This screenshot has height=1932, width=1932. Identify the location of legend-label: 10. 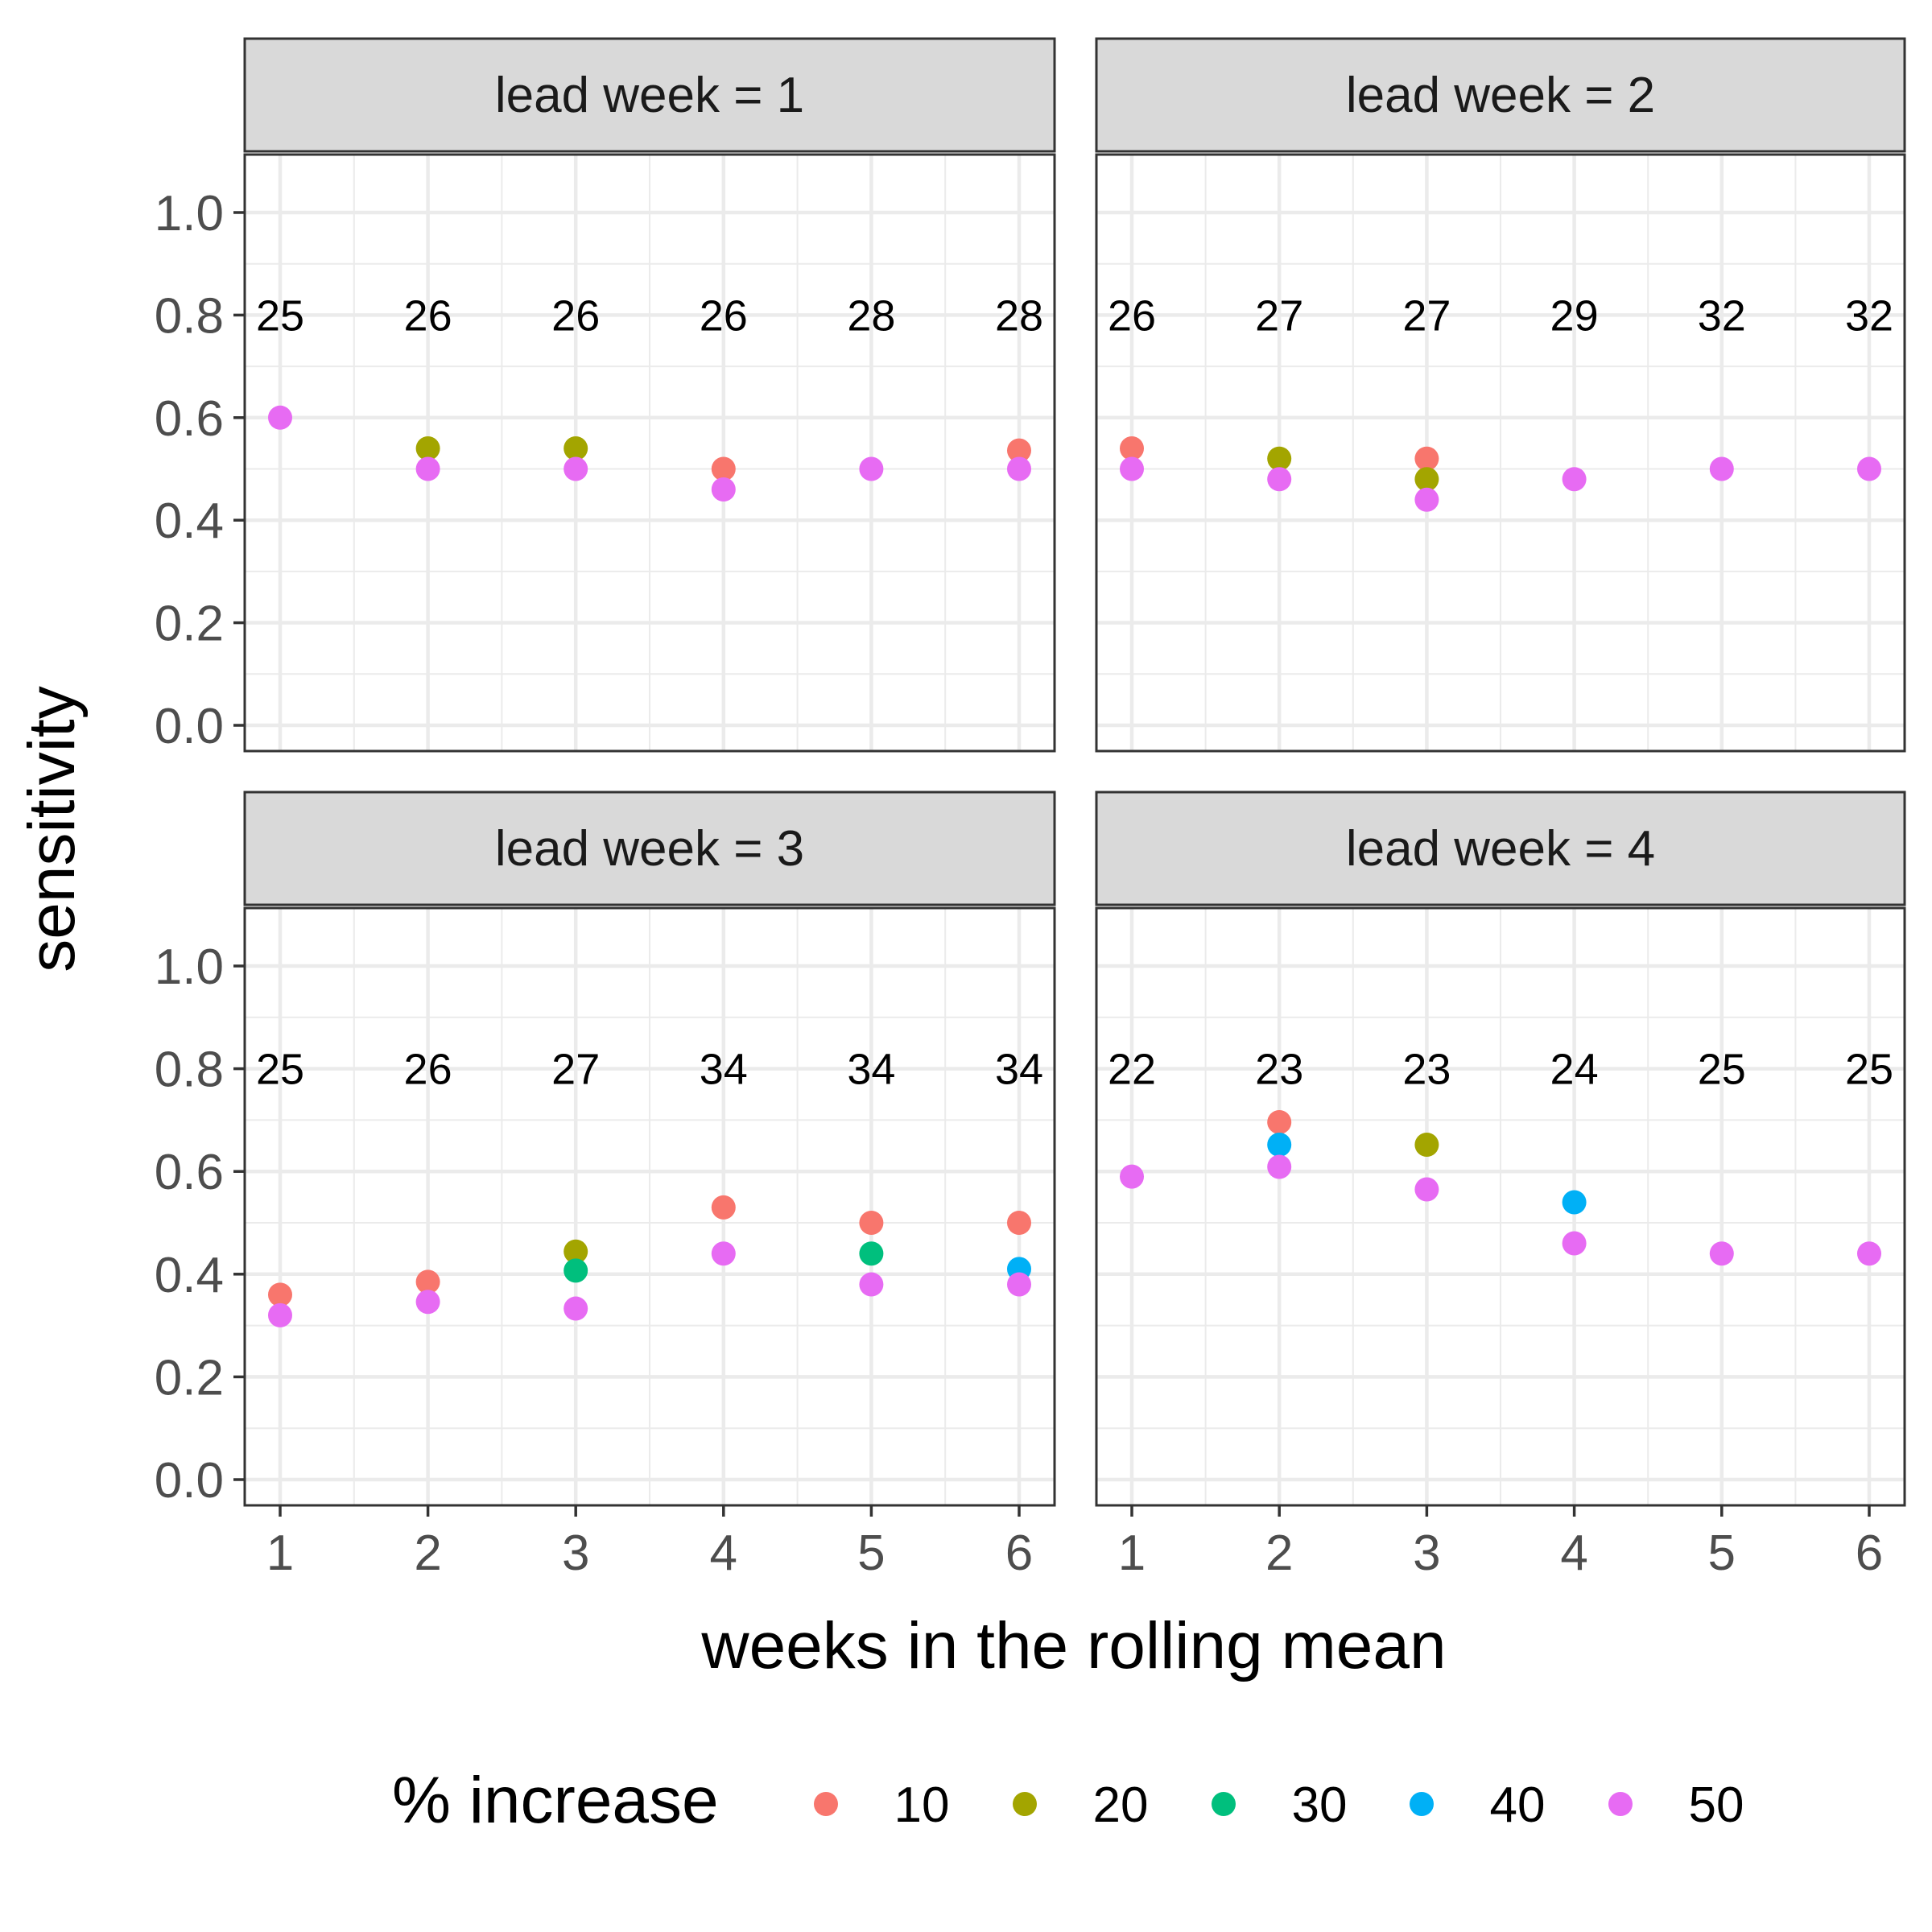
(922, 1805).